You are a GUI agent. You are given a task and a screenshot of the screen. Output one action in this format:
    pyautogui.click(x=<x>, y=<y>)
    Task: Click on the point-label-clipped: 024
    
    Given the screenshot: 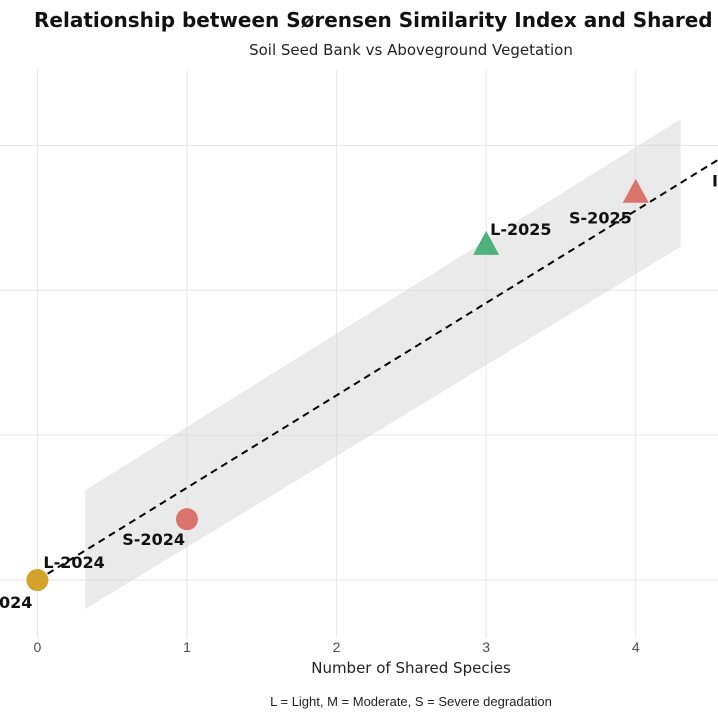 What is the action you would take?
    pyautogui.click(x=16, y=602)
    